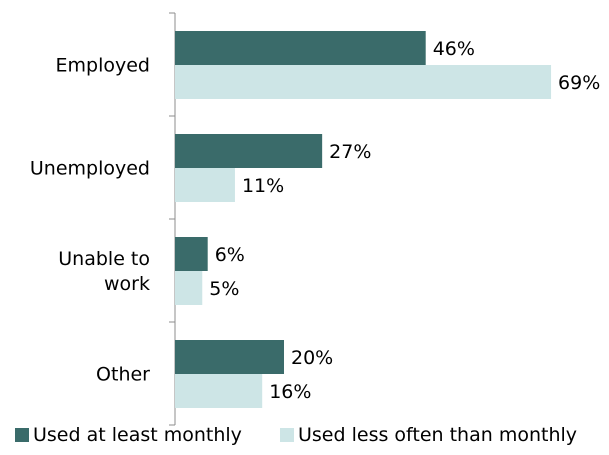 The image size is (609, 455). I want to click on data-label: 20%, so click(312, 358).